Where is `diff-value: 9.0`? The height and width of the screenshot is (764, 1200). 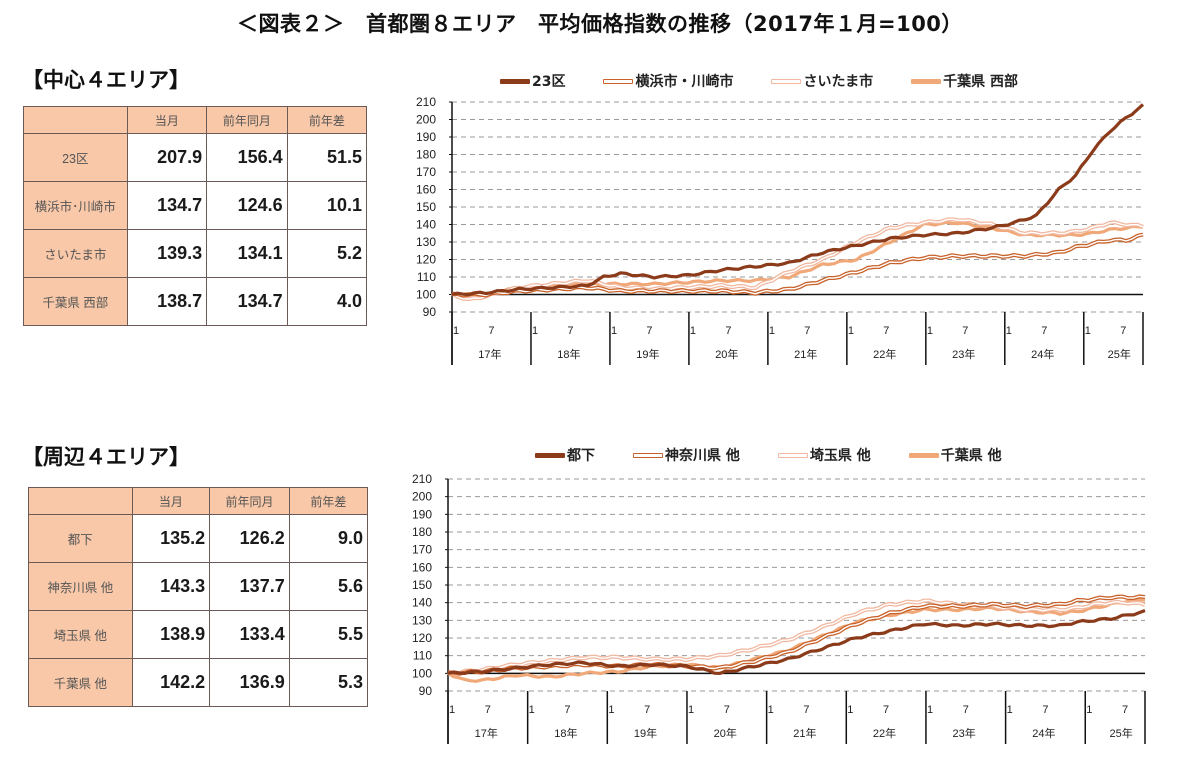
diff-value: 9.0 is located at coordinates (328, 538).